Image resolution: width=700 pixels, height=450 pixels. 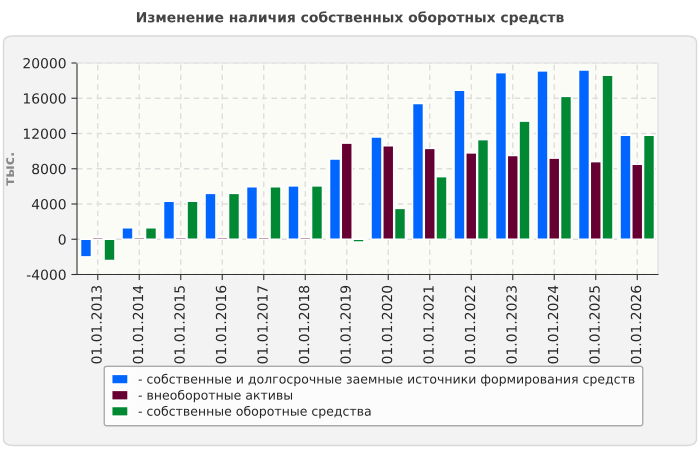 I want to click on x-tick-label: 01.01.2013, so click(x=96, y=325).